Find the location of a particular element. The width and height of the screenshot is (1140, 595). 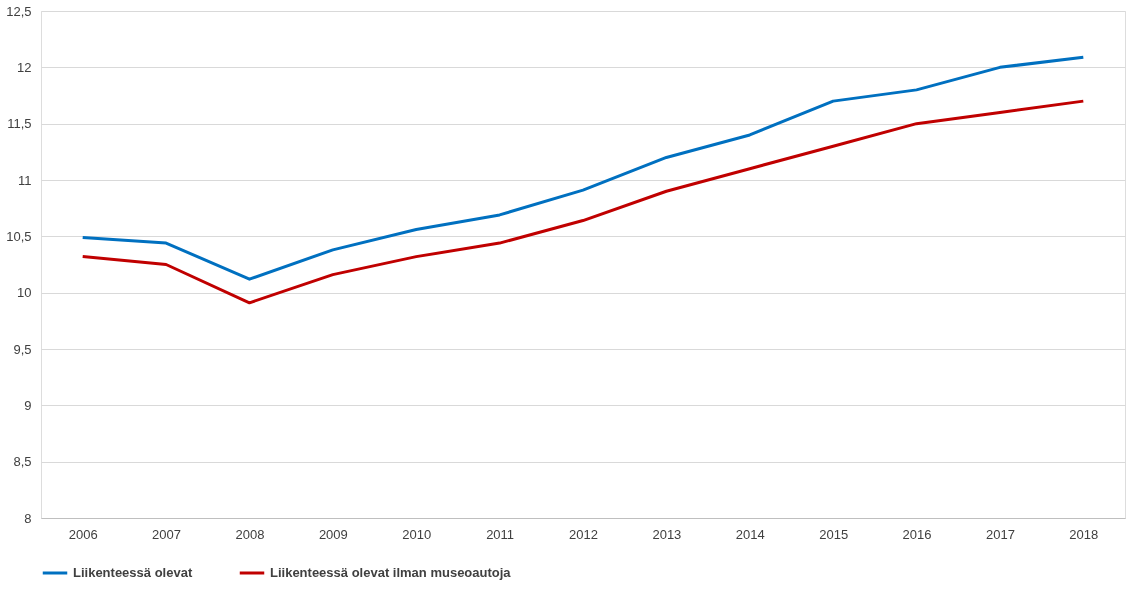

x-tick-label: 2007 is located at coordinates (167, 534).